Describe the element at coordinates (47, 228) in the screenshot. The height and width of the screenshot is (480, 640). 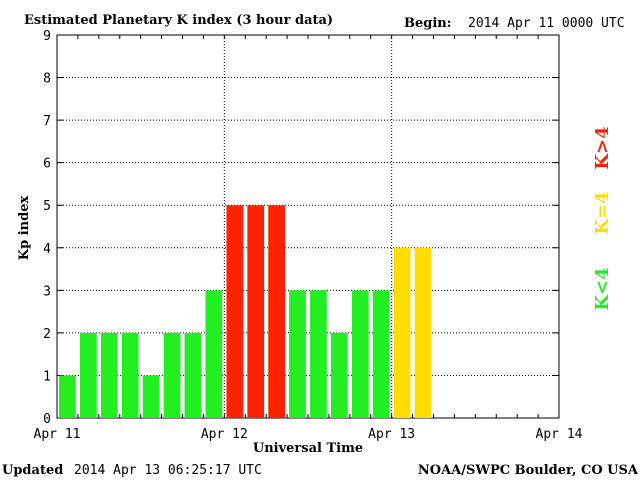
I see `y-tick-layer: 0 1 2 3 4 5 6 7 8 9` at that location.